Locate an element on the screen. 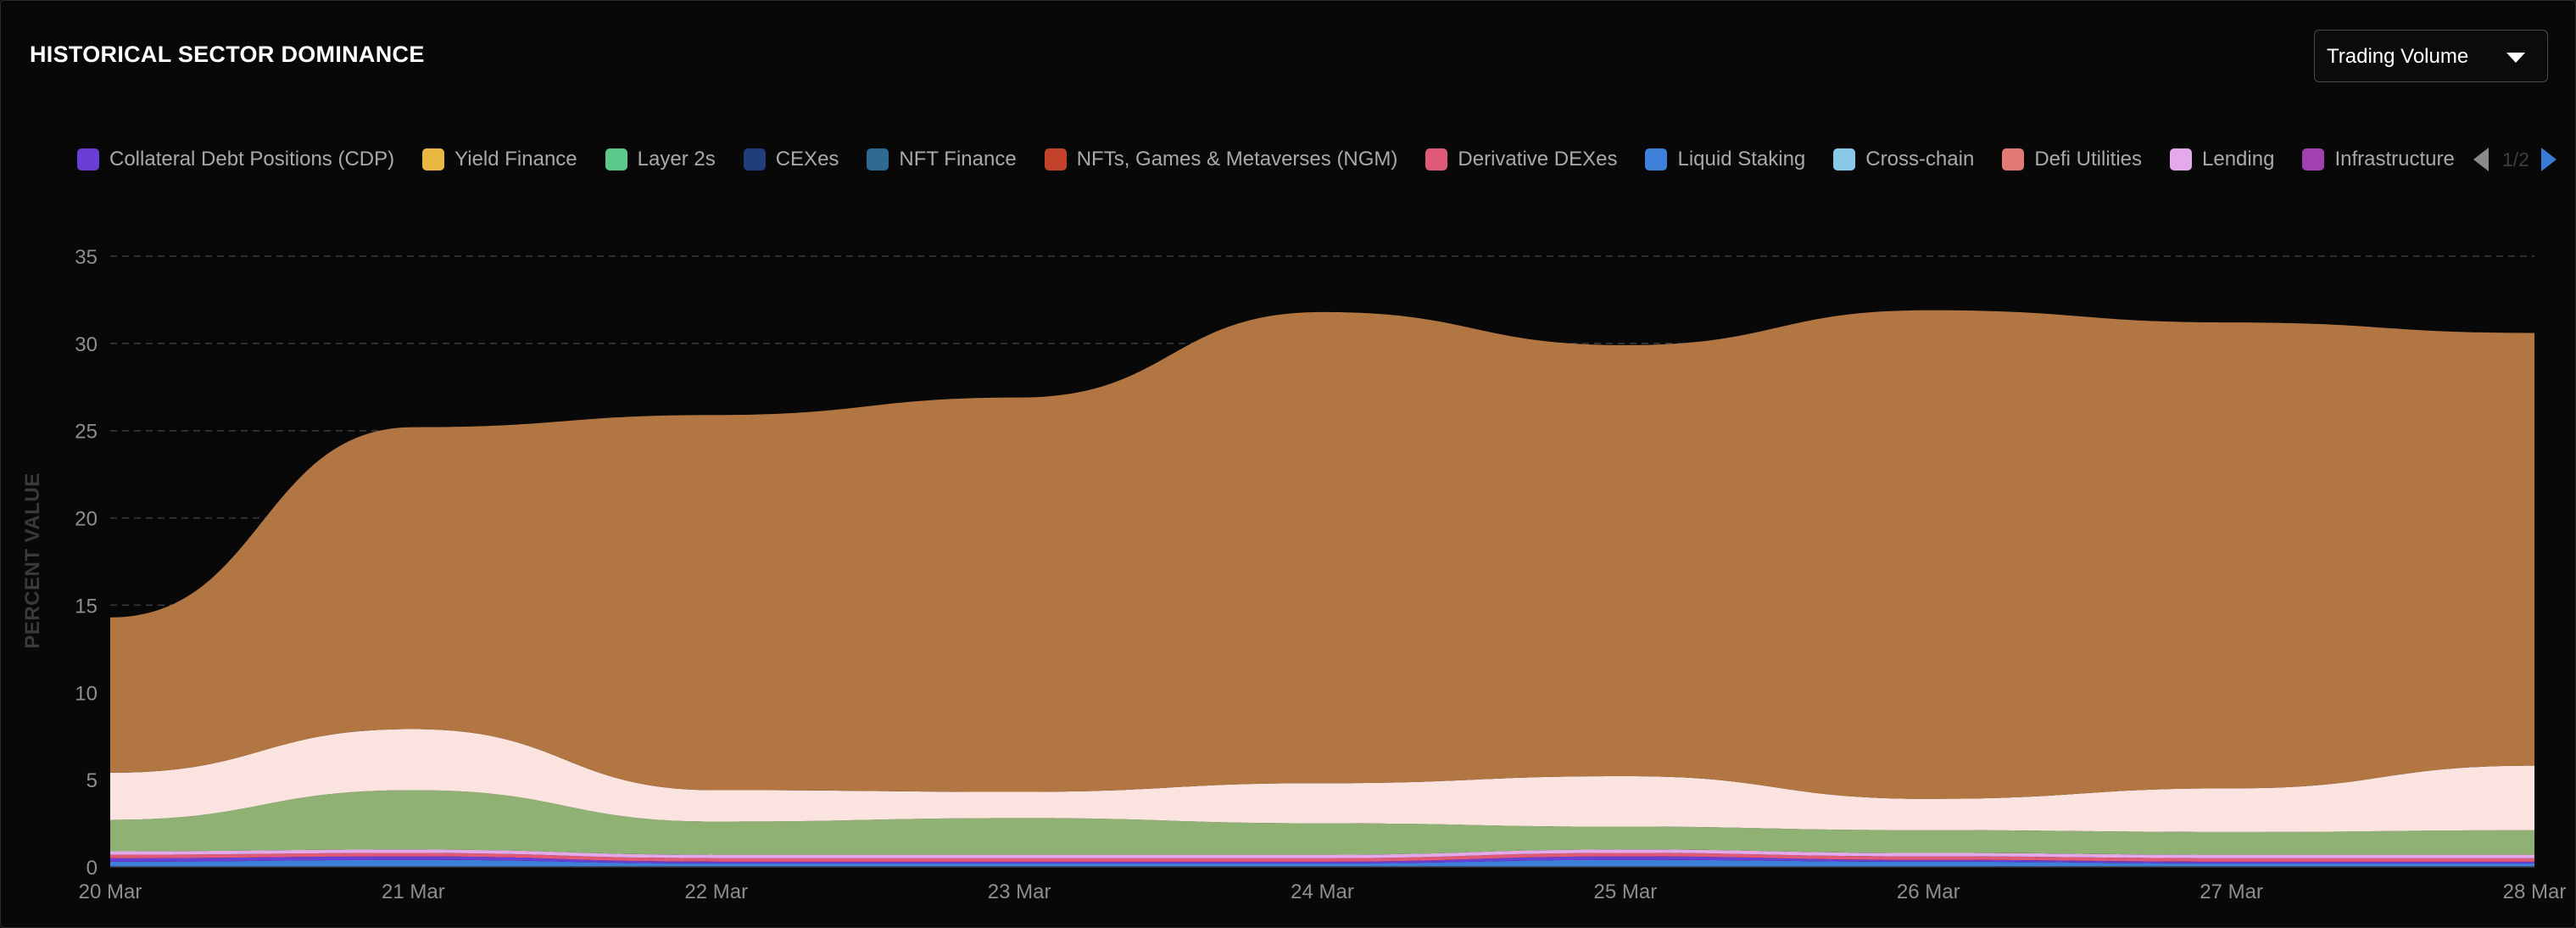  metric-dropdown: Trading Volume is located at coordinates (2431, 56).